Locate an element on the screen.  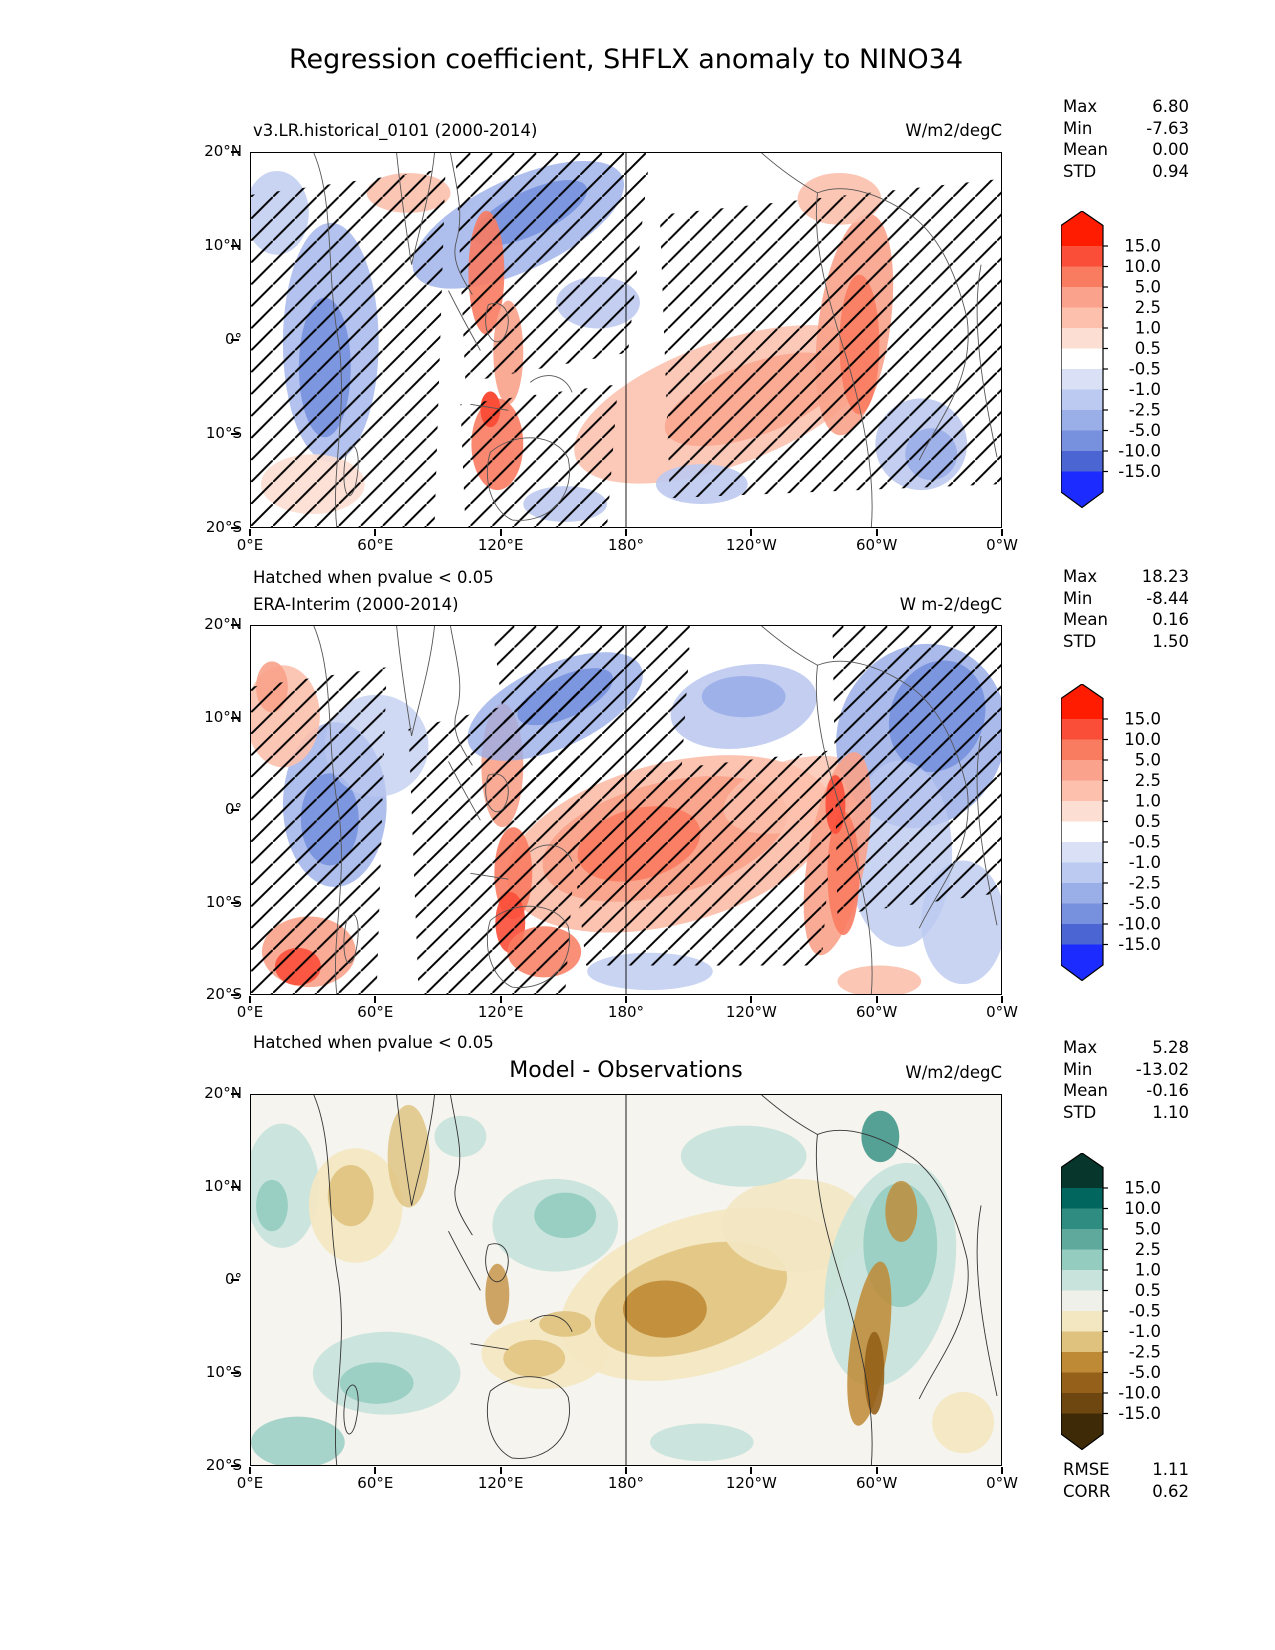
stat-value: 0.16 is located at coordinates (1170, 619).